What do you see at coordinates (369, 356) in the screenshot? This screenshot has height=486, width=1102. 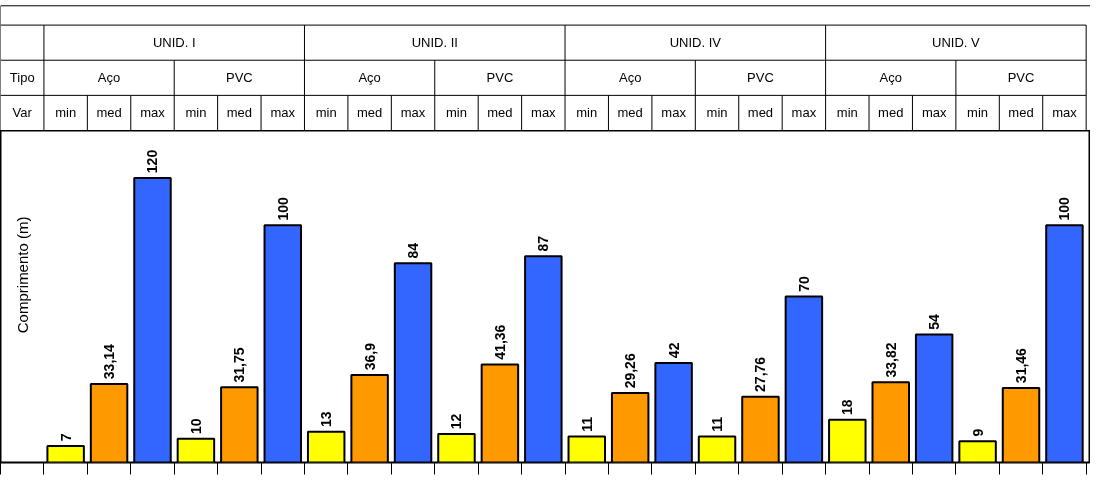 I see `data-label: 36,9` at bounding box center [369, 356].